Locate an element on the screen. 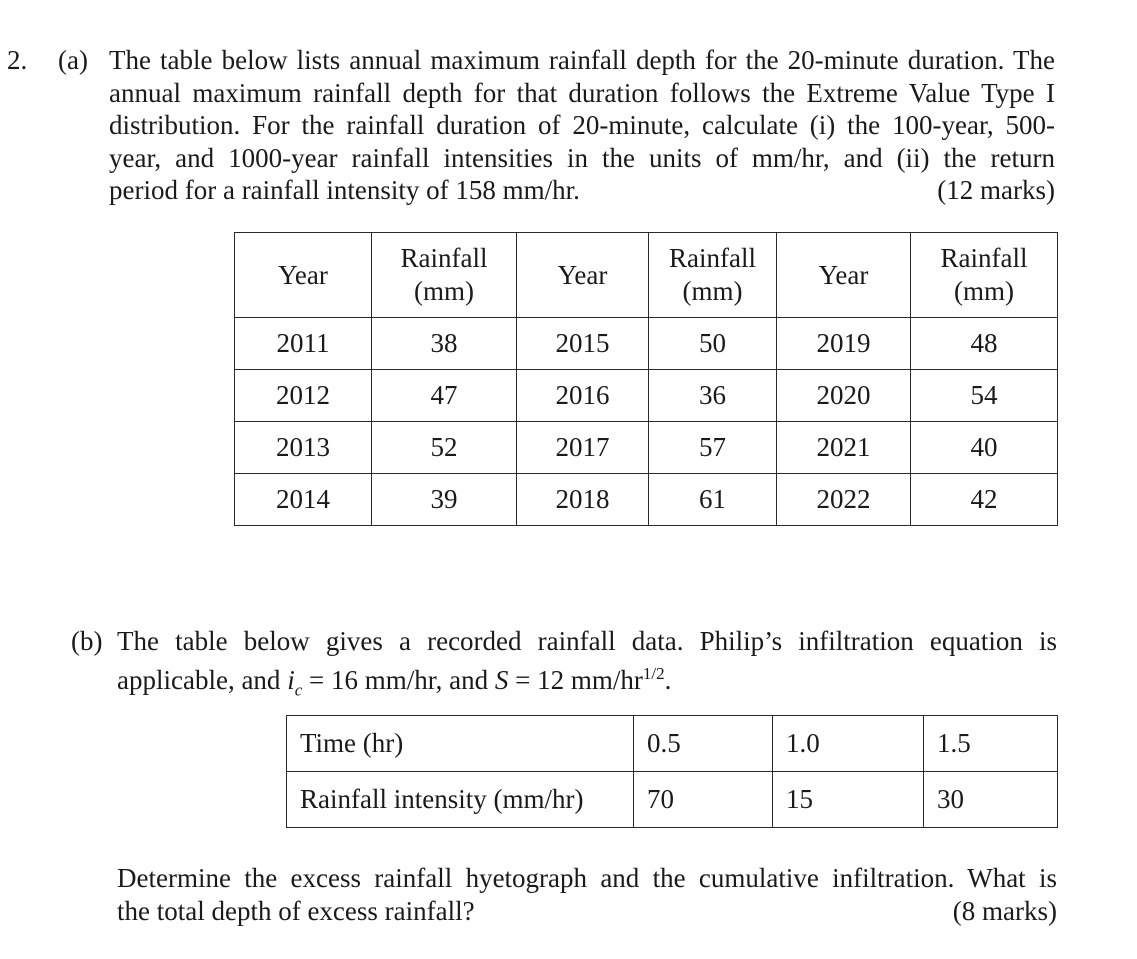  table-cell: 70 is located at coordinates (703, 799).